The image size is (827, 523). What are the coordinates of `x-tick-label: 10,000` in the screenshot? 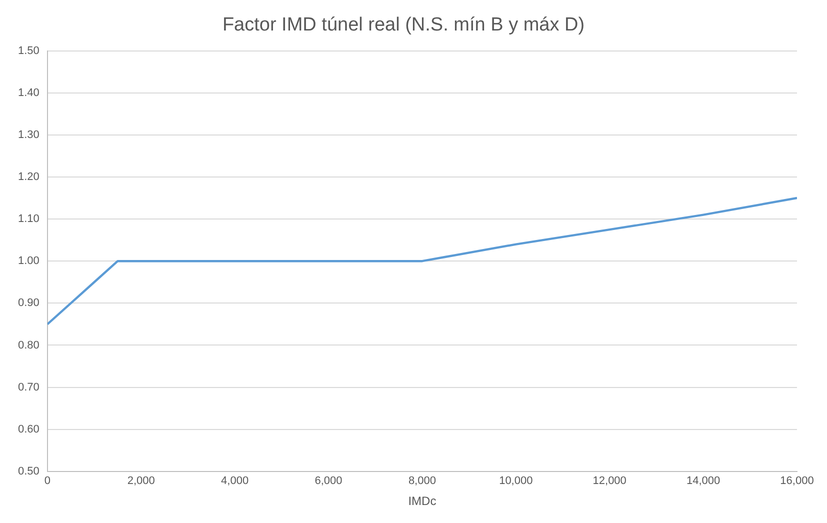 It's located at (516, 481).